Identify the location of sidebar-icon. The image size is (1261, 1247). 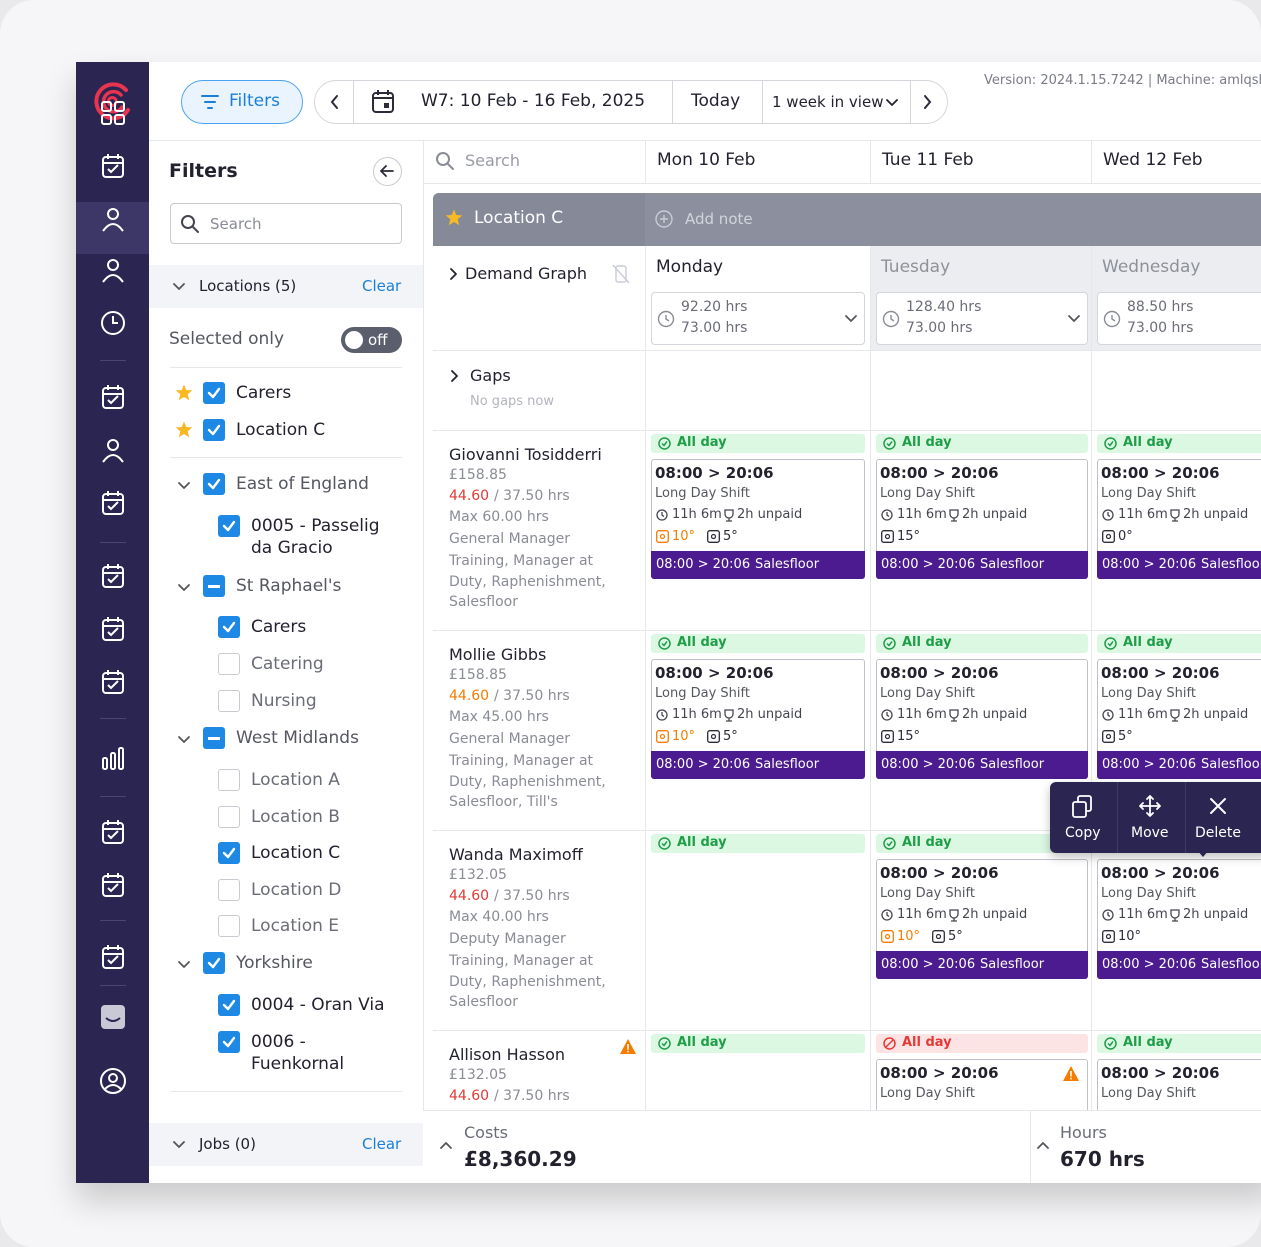
(113, 885).